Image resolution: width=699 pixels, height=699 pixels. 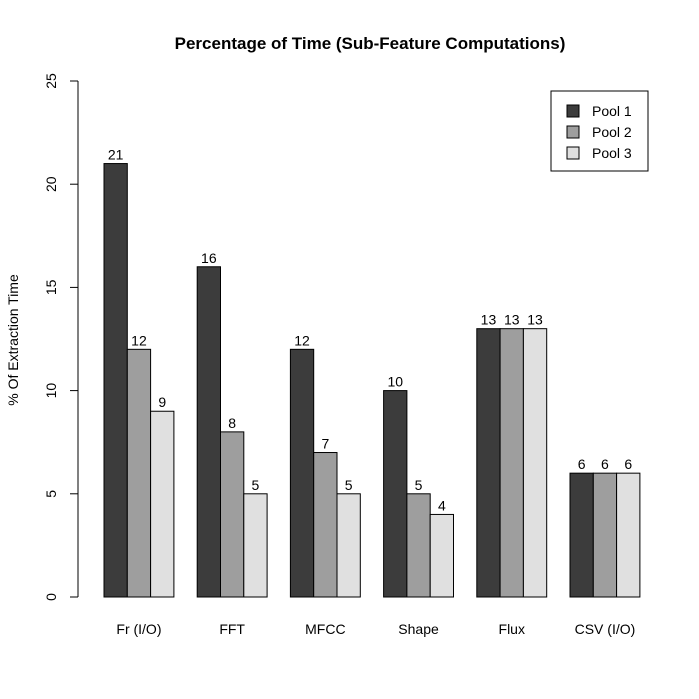 I want to click on y-tick-label: 5, so click(x=51, y=494).